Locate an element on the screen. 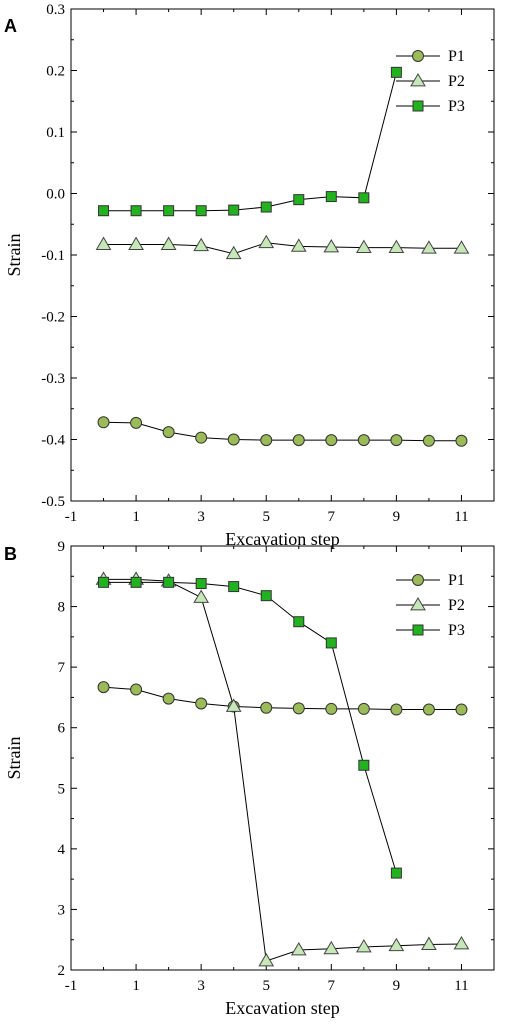  y-tick-label: 9 is located at coordinates (62, 547).